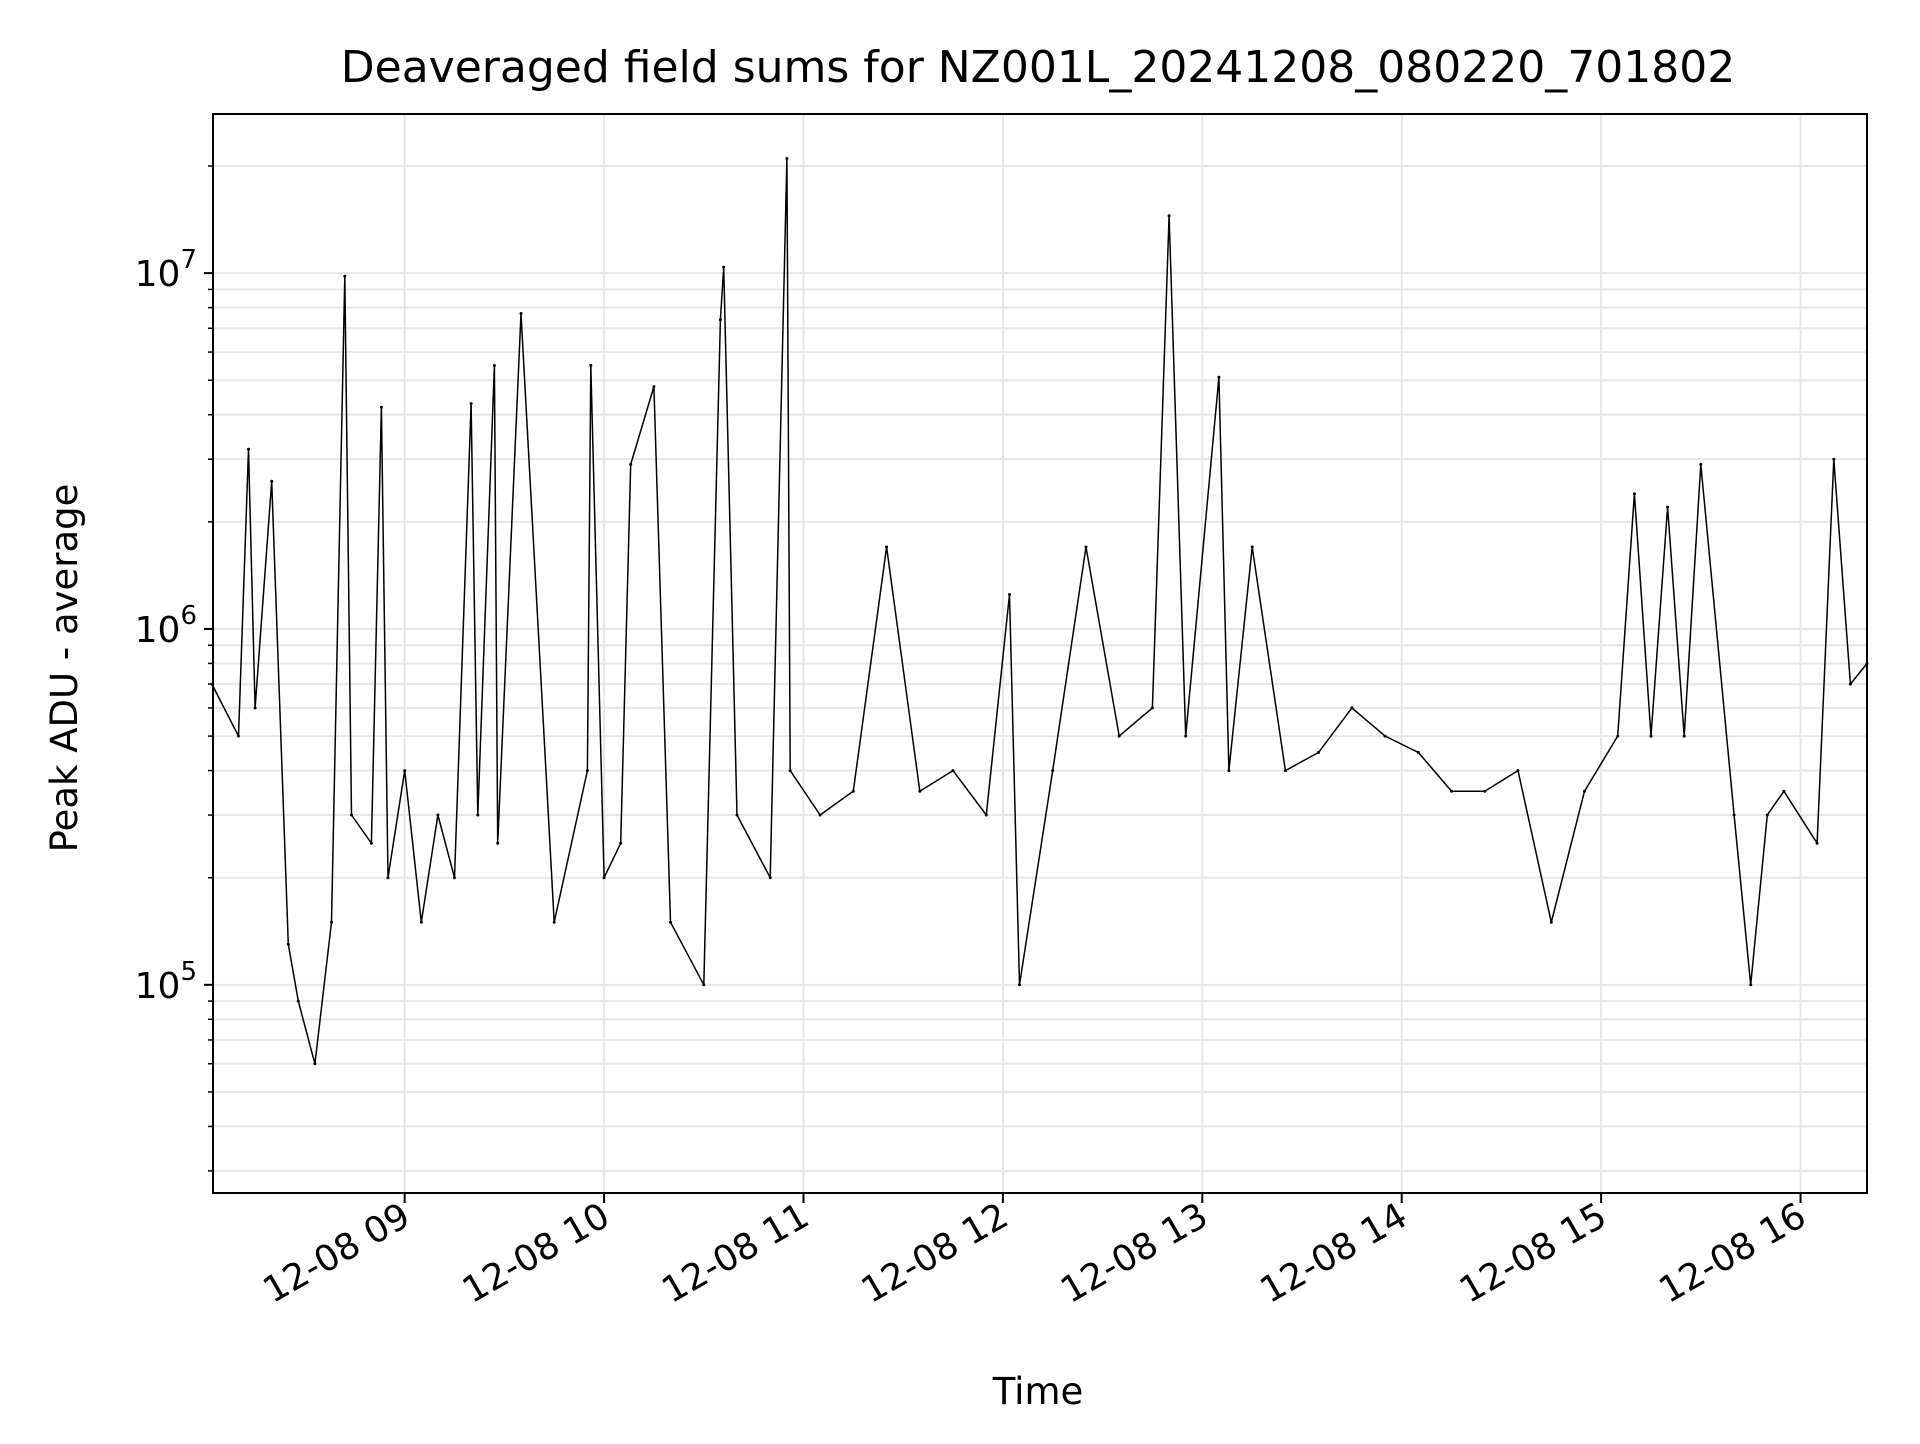  I want to click on y-axis-label: Peak ADU - average, so click(64, 668).